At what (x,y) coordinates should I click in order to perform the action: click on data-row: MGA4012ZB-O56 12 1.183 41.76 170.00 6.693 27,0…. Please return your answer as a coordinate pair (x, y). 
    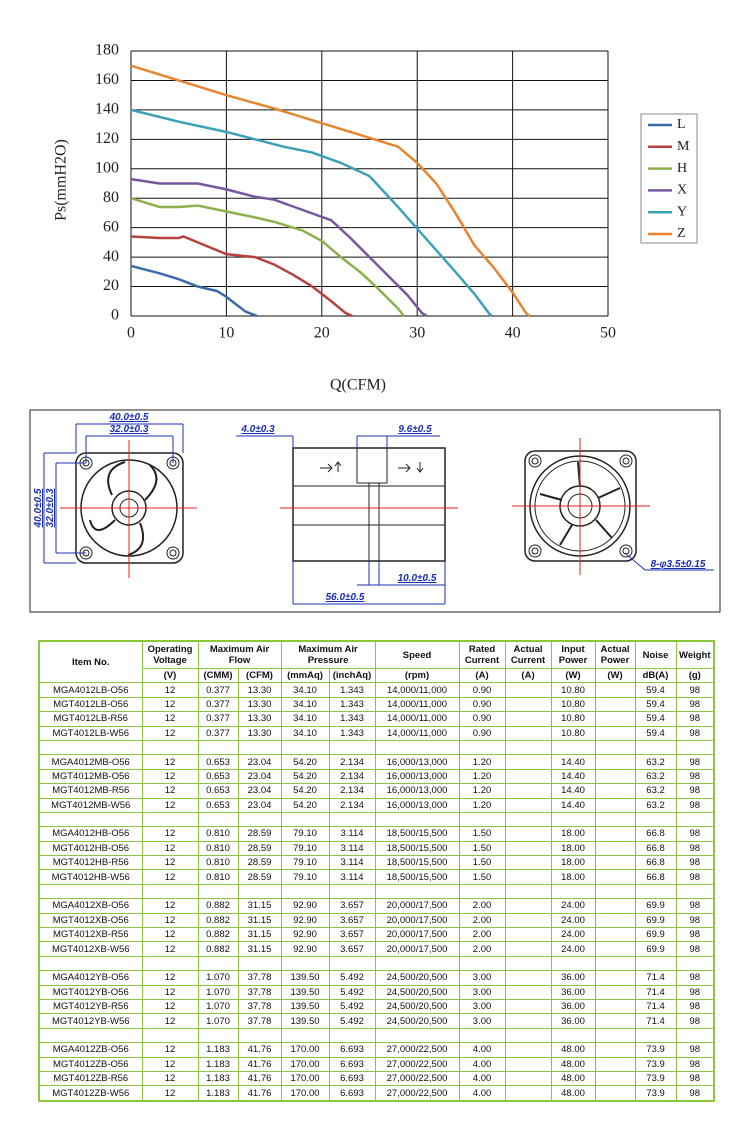
    Looking at the image, I should click on (376, 1050).